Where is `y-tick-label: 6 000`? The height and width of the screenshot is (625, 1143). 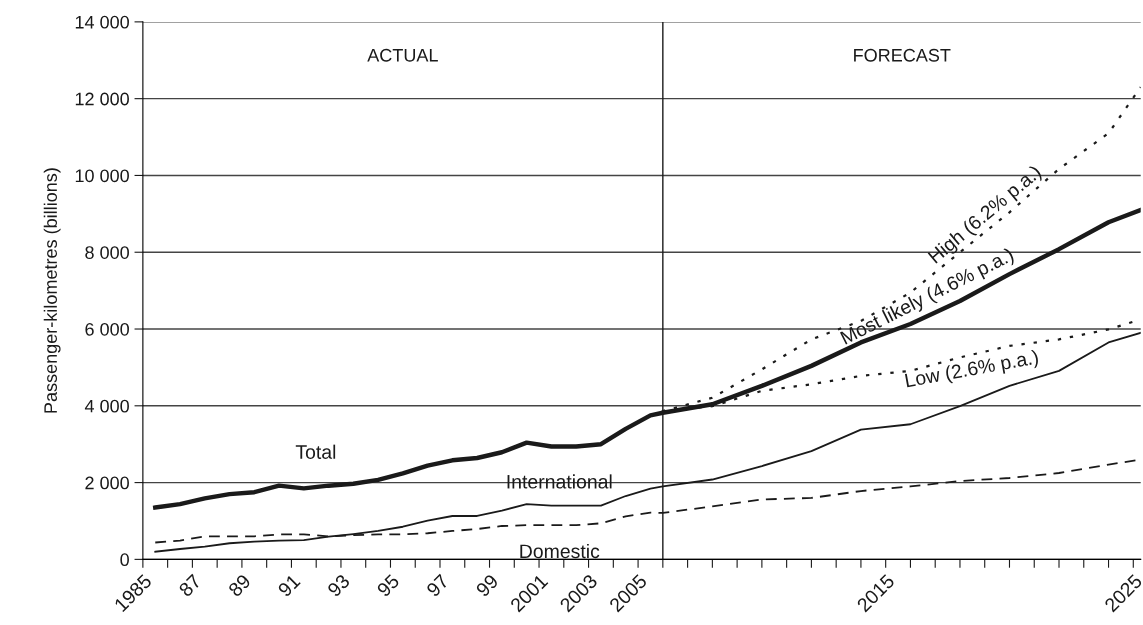 y-tick-label: 6 000 is located at coordinates (107, 329).